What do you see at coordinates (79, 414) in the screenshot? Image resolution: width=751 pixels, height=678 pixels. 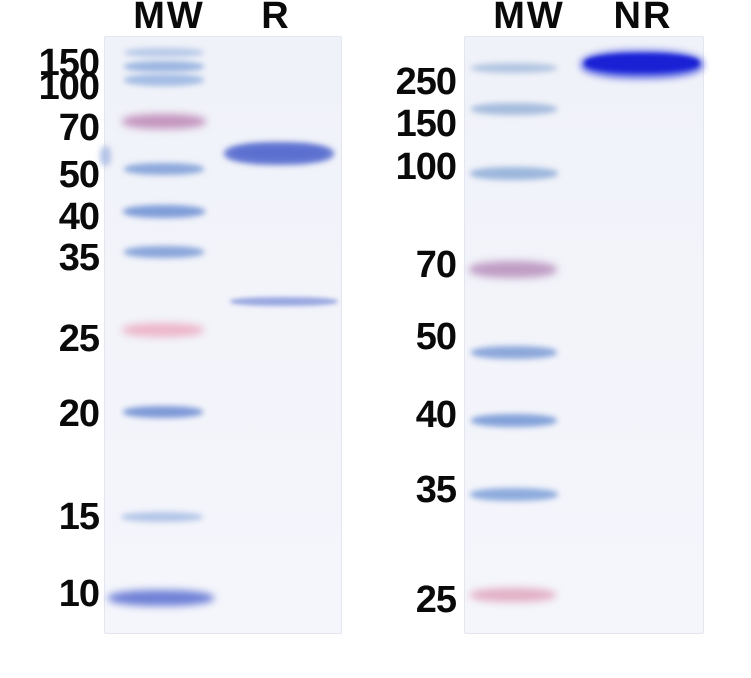 I see `marker-label-20: 20` at bounding box center [79, 414].